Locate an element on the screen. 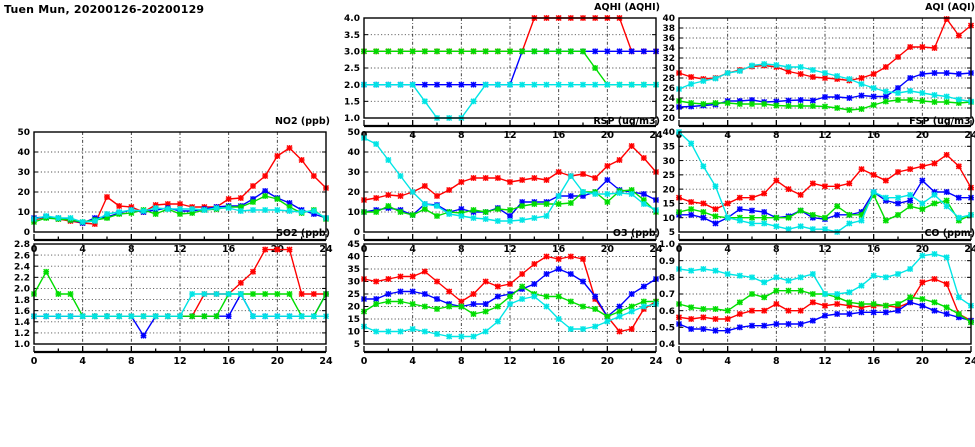  chart-title-aqi: AQI (AQI) is located at coordinates (950, 7).